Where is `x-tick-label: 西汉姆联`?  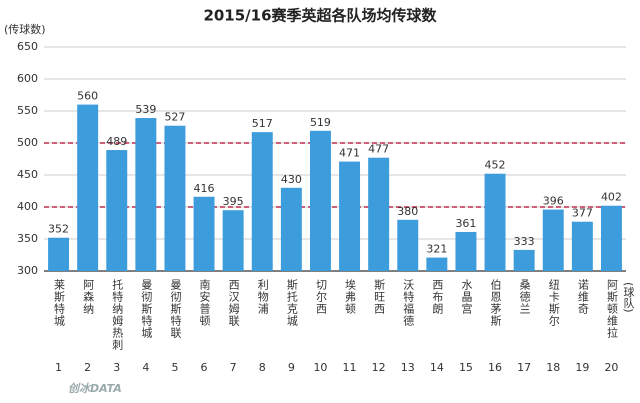 x-tick-label: 西汉姆联 is located at coordinates (233, 303).